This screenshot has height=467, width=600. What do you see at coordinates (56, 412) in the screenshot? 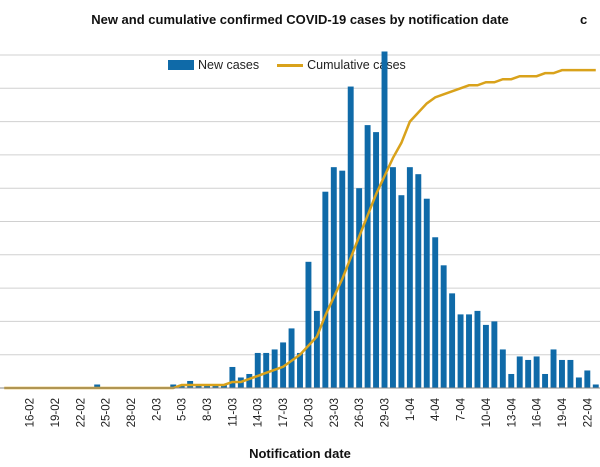
I see `x-tick-label: 19-02` at bounding box center [56, 412].